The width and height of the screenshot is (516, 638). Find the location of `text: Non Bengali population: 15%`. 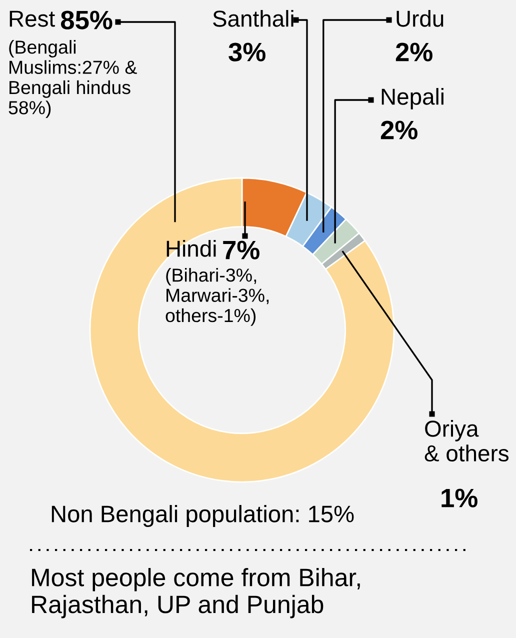

text: Non Bengali population: 15% is located at coordinates (203, 516).